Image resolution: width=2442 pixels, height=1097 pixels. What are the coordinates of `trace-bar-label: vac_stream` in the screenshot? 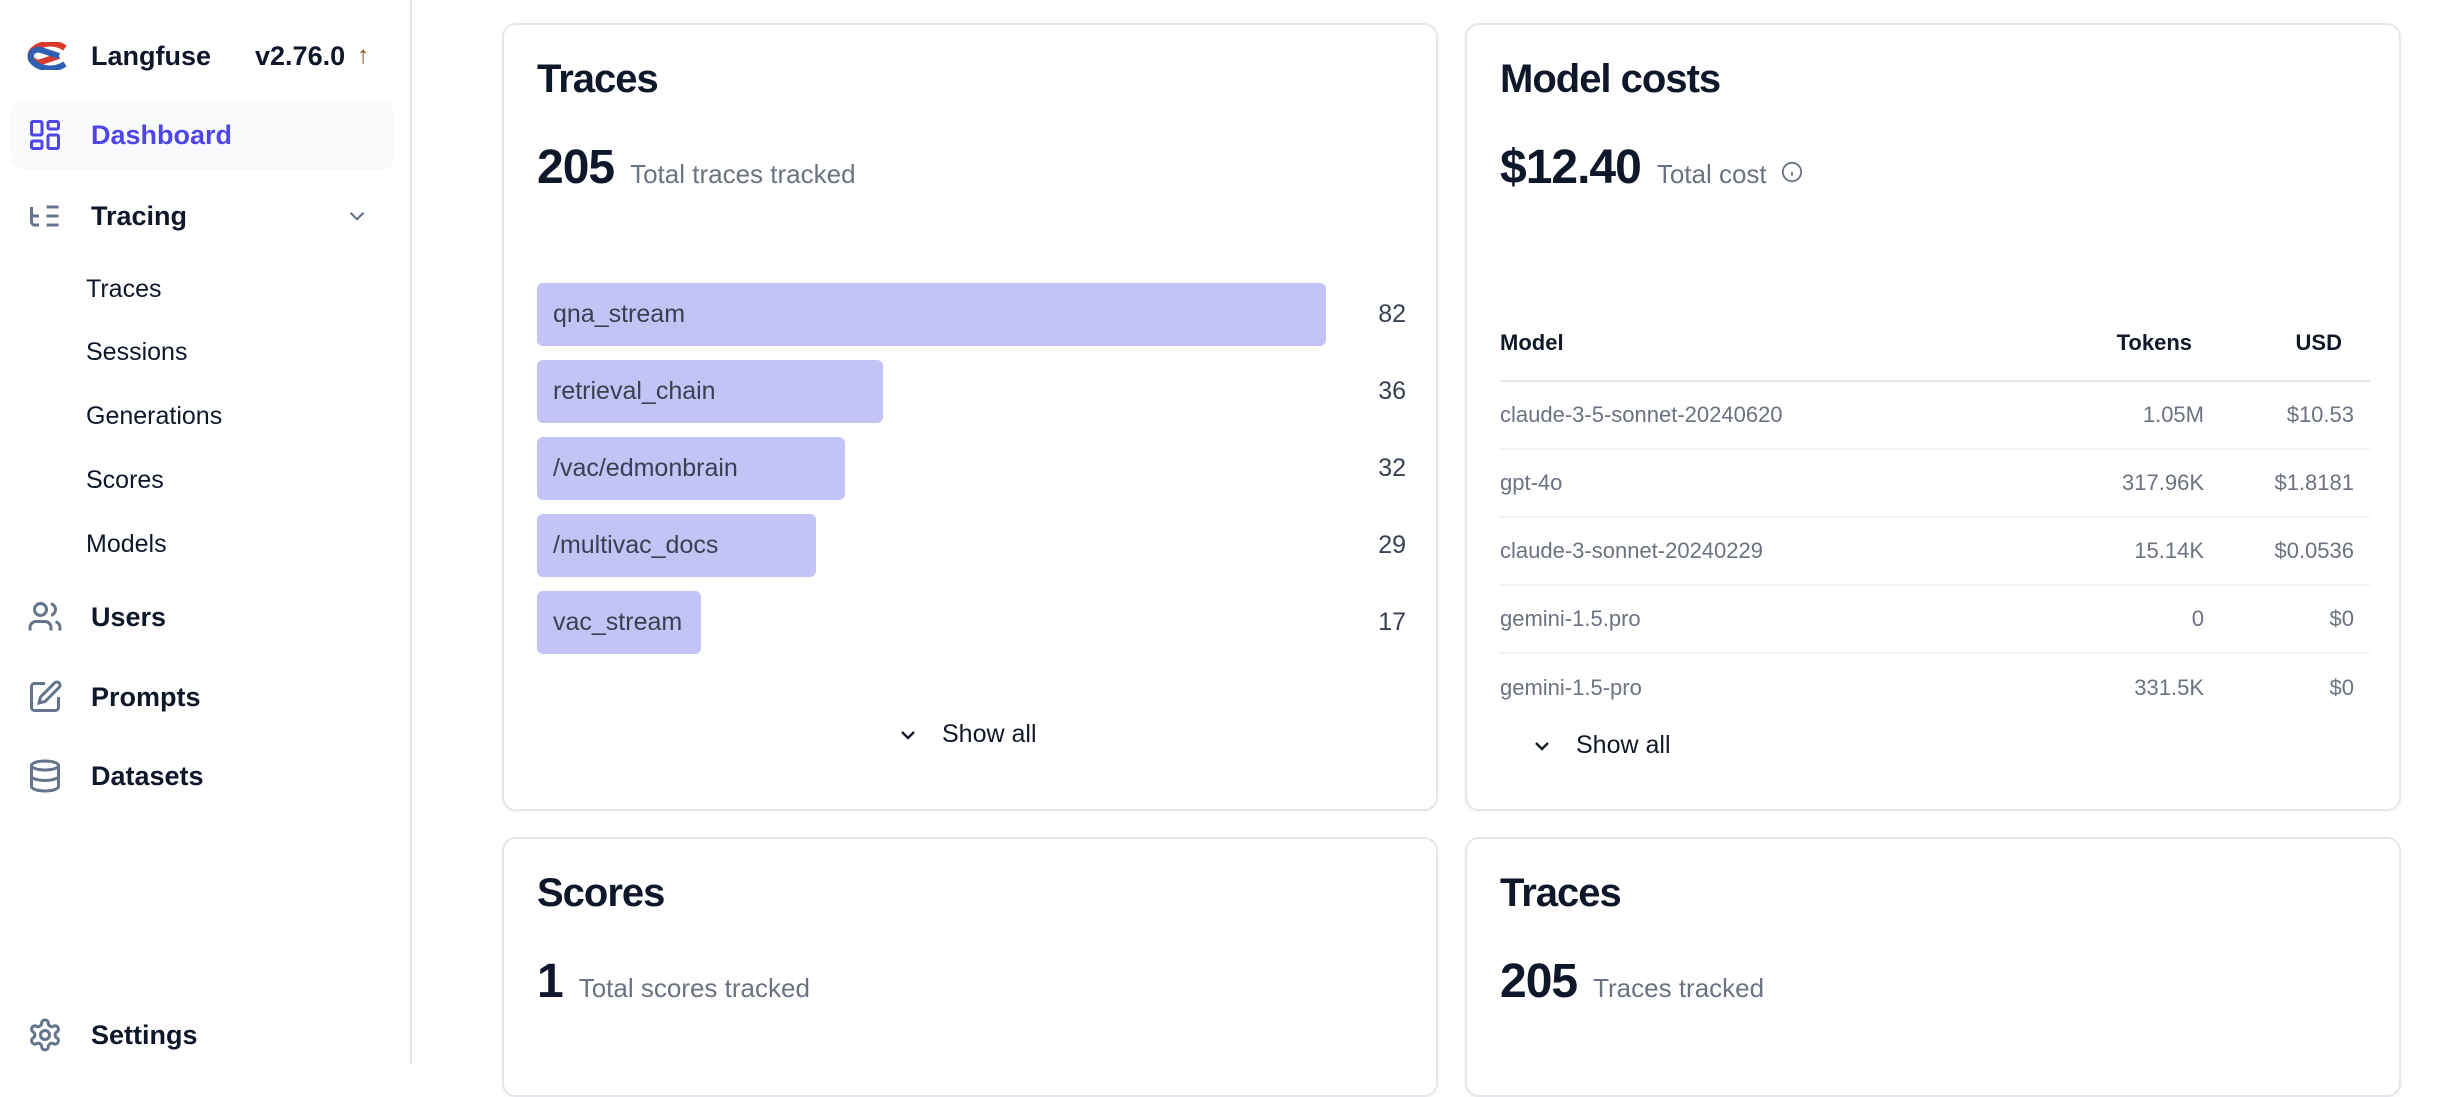 It's located at (618, 622).